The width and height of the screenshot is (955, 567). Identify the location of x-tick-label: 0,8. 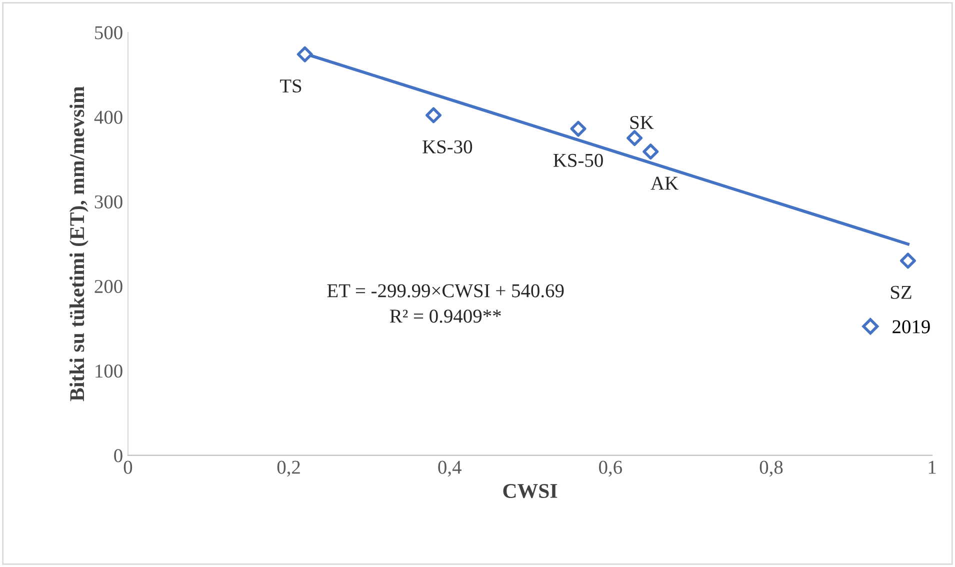
(771, 468).